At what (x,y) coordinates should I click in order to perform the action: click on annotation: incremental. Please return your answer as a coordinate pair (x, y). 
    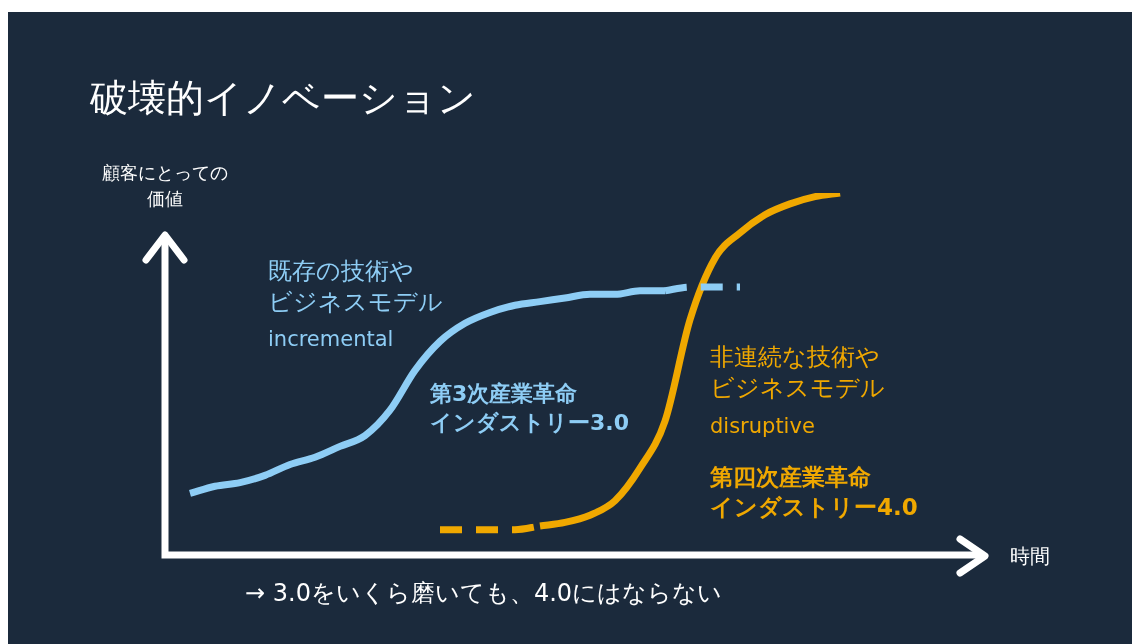
    Looking at the image, I should click on (331, 339).